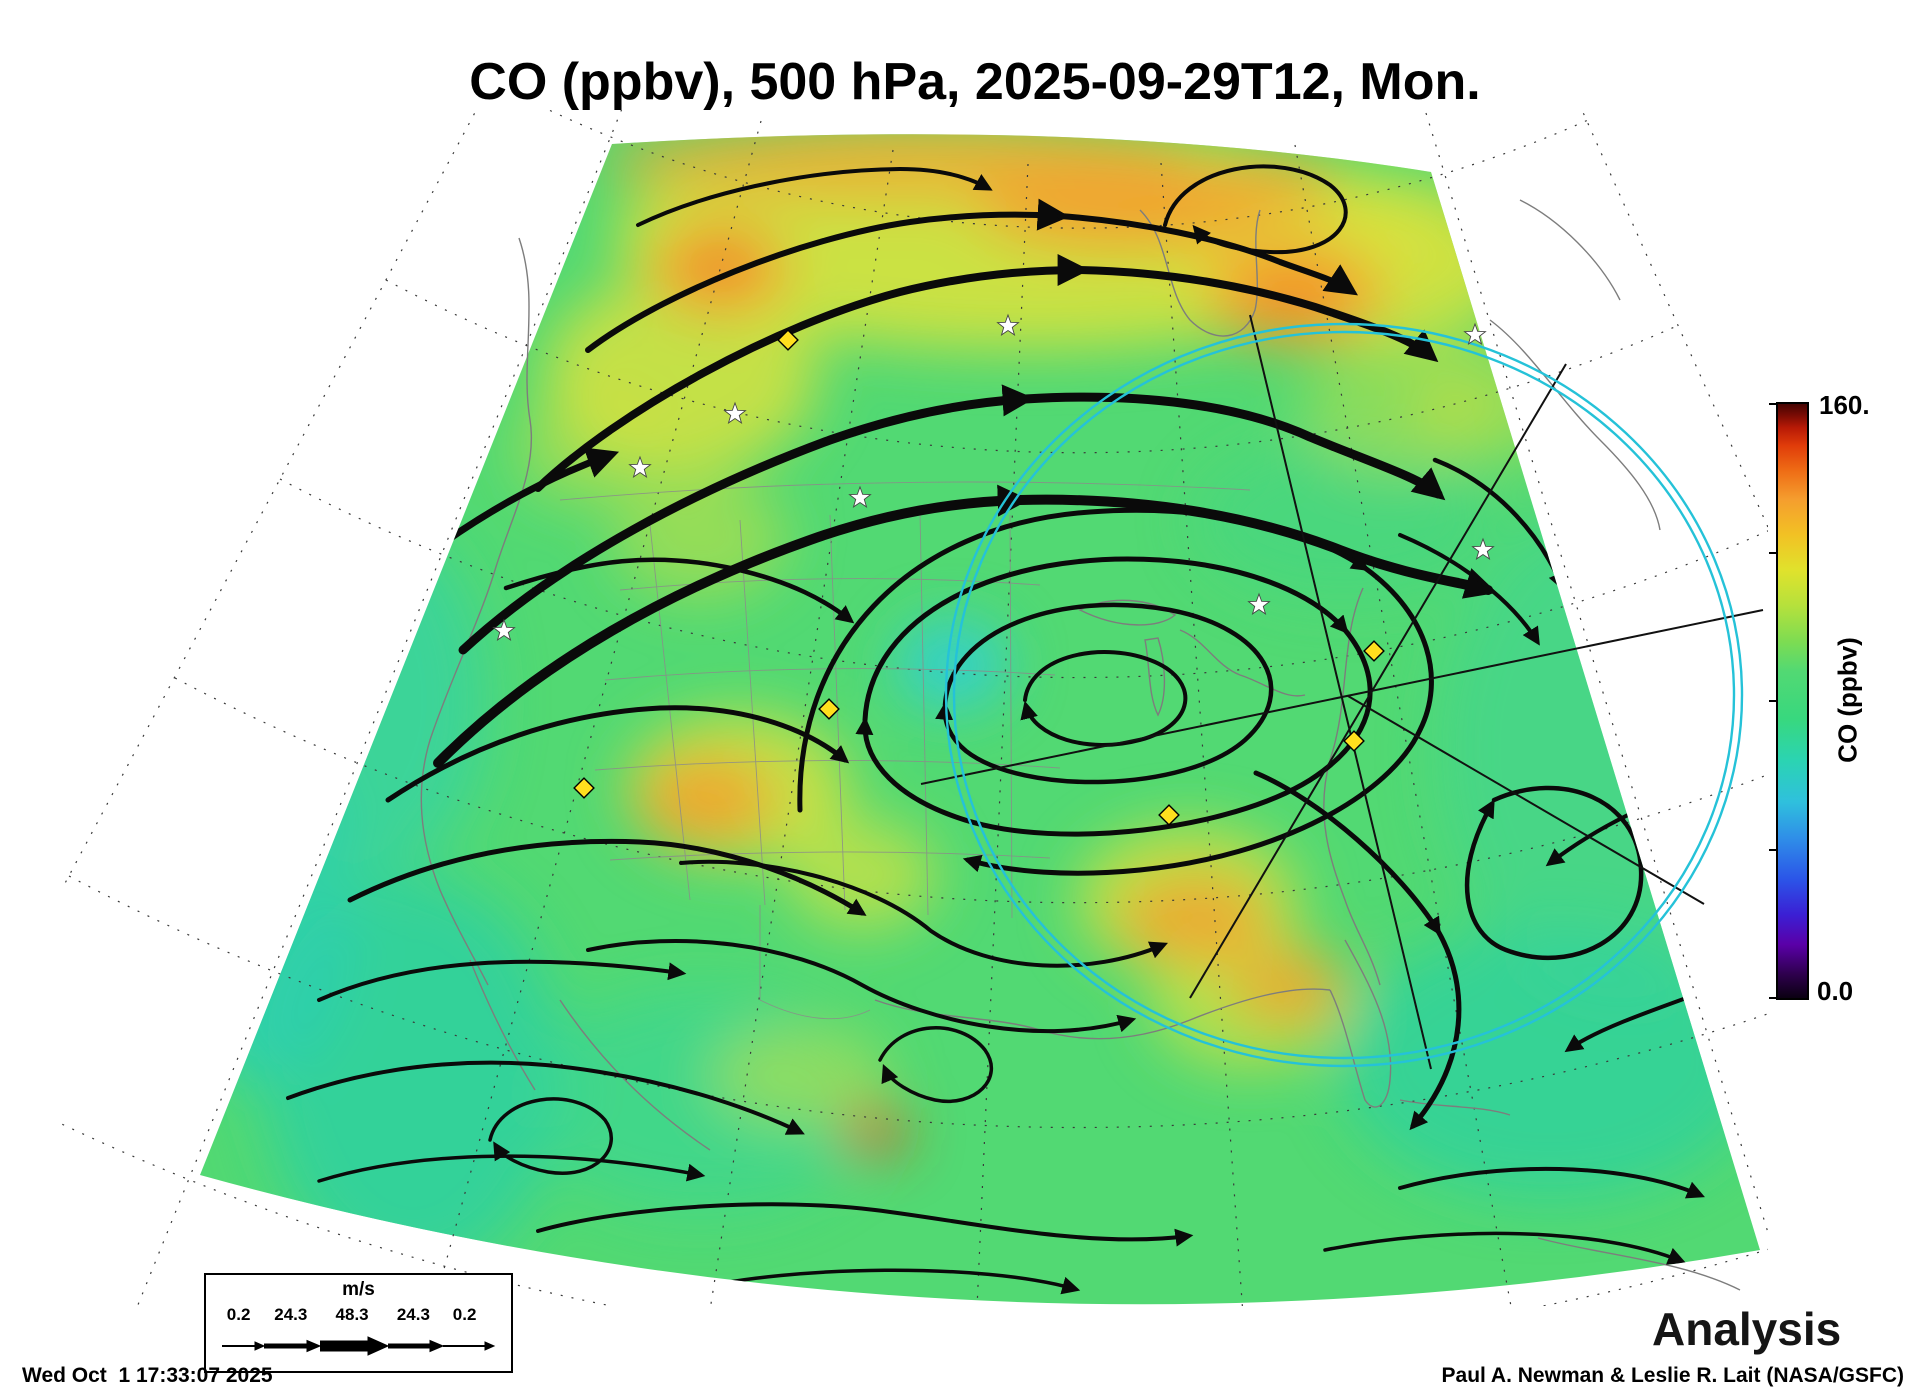 The width and height of the screenshot is (1926, 1394). What do you see at coordinates (1792, 701) in the screenshot?
I see `colorbar-gradient` at bounding box center [1792, 701].